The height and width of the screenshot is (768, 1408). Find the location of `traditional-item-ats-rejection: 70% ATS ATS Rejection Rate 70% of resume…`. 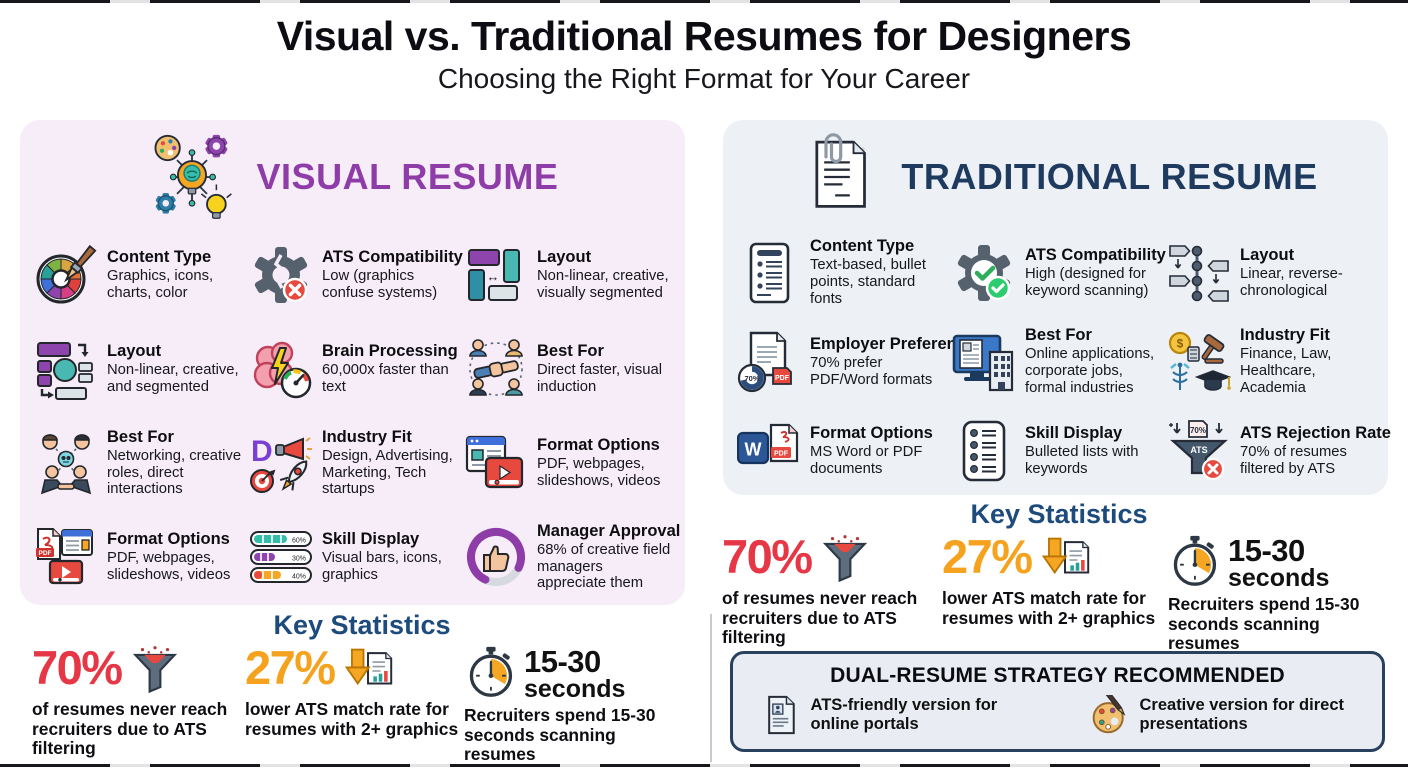

traditional-item-ats-rejection: 70% ATS ATS Rejection Rate 70% of resume… is located at coordinates (1277, 450).